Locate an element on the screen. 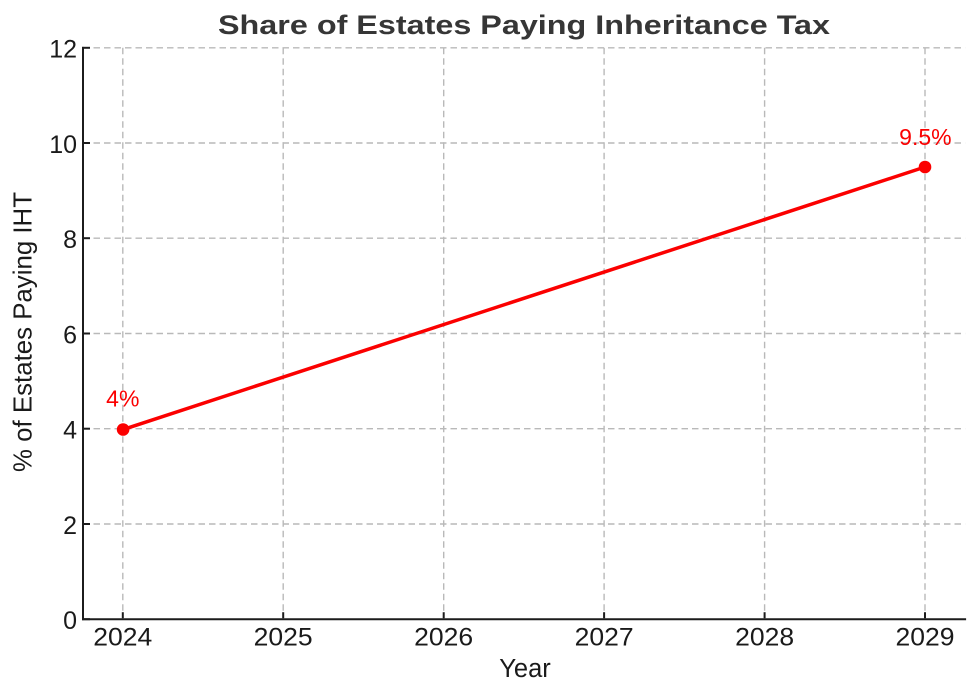  svg-text: 8 is located at coordinates (70, 240).